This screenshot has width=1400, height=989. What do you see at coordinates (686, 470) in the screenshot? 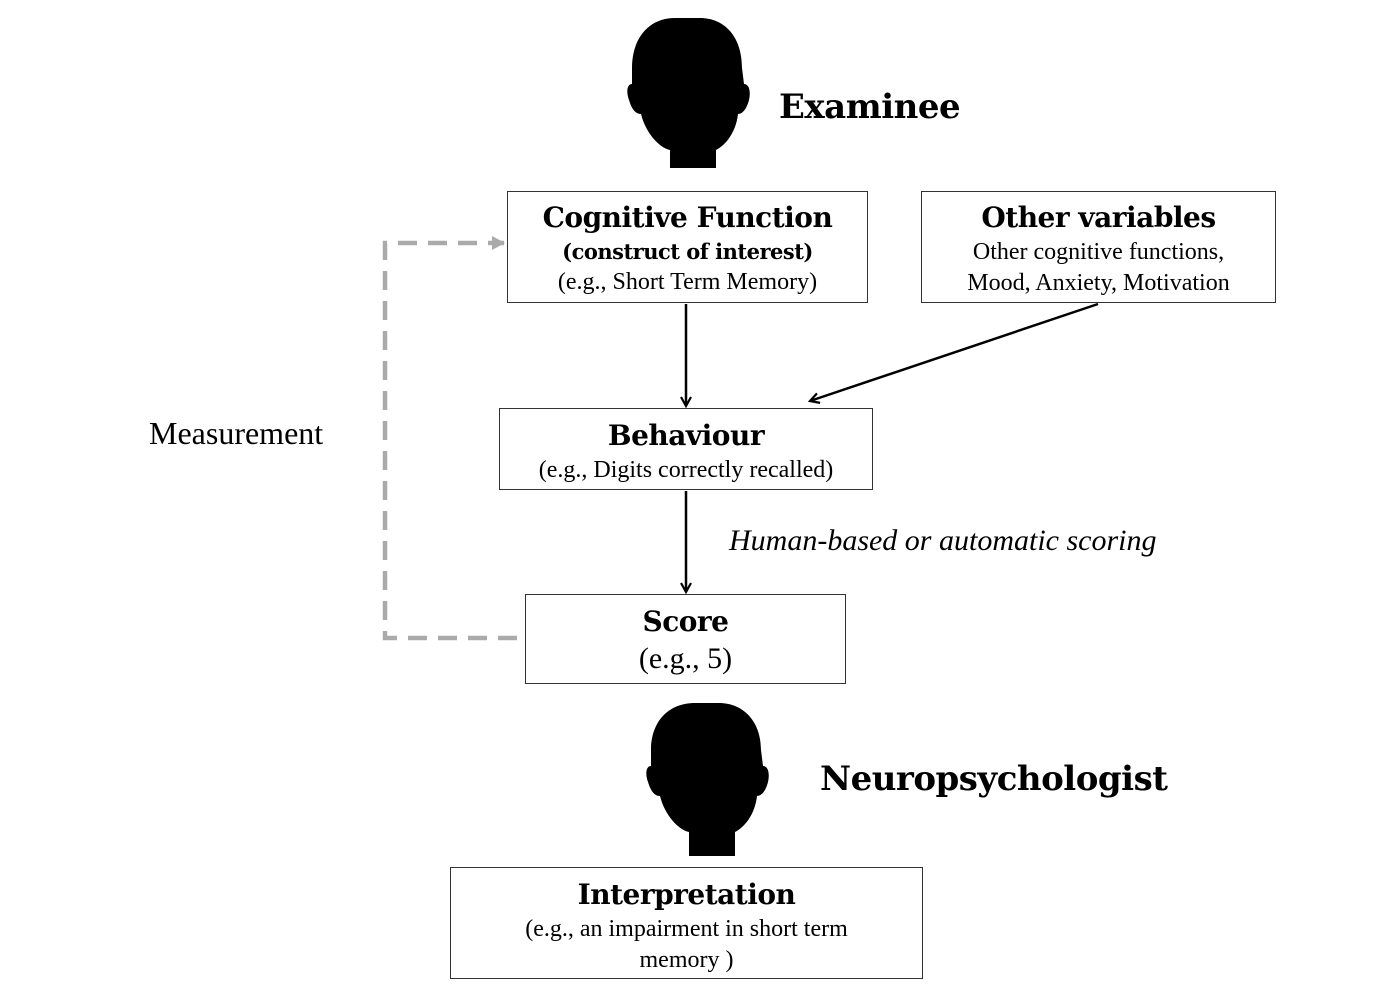
I see `behaviour-example: (e.g., Digits correctly recalled)` at bounding box center [686, 470].